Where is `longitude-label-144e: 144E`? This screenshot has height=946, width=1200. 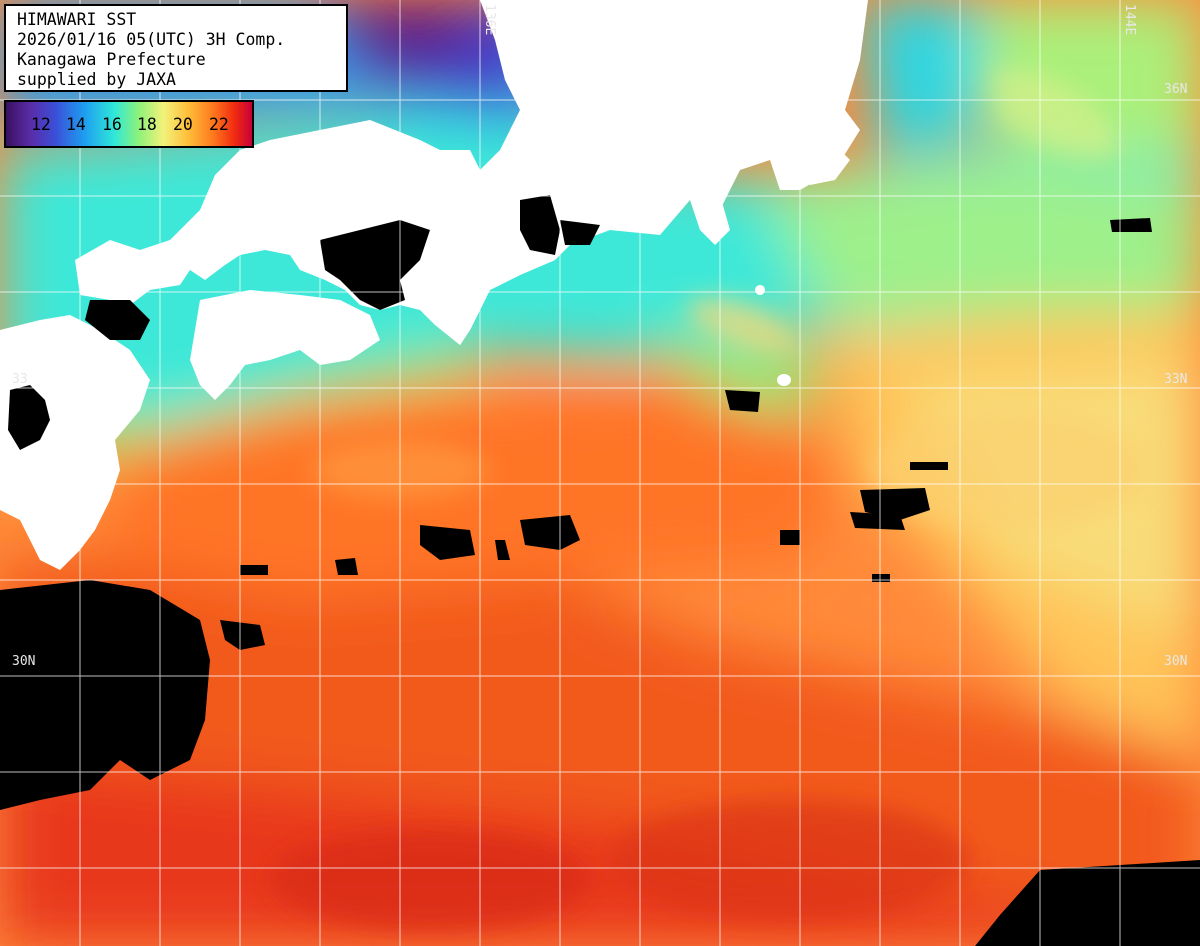 longitude-label-144e: 144E is located at coordinates (1129, 20).